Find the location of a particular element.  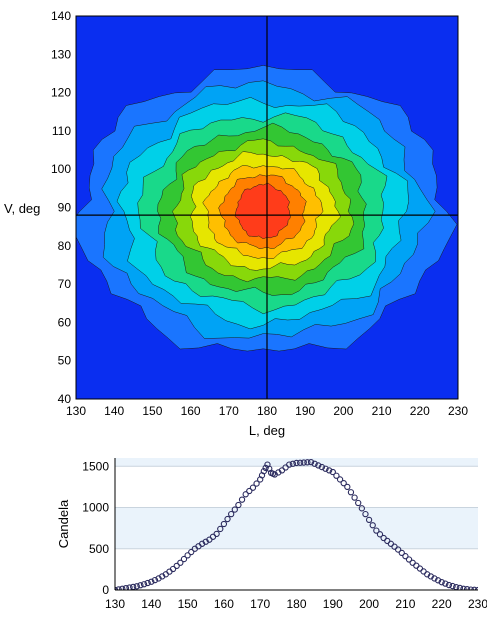

contour-x-tick-labels: 130 140 150 160 170 180 190 200 210 220 230 is located at coordinates (267, 411).